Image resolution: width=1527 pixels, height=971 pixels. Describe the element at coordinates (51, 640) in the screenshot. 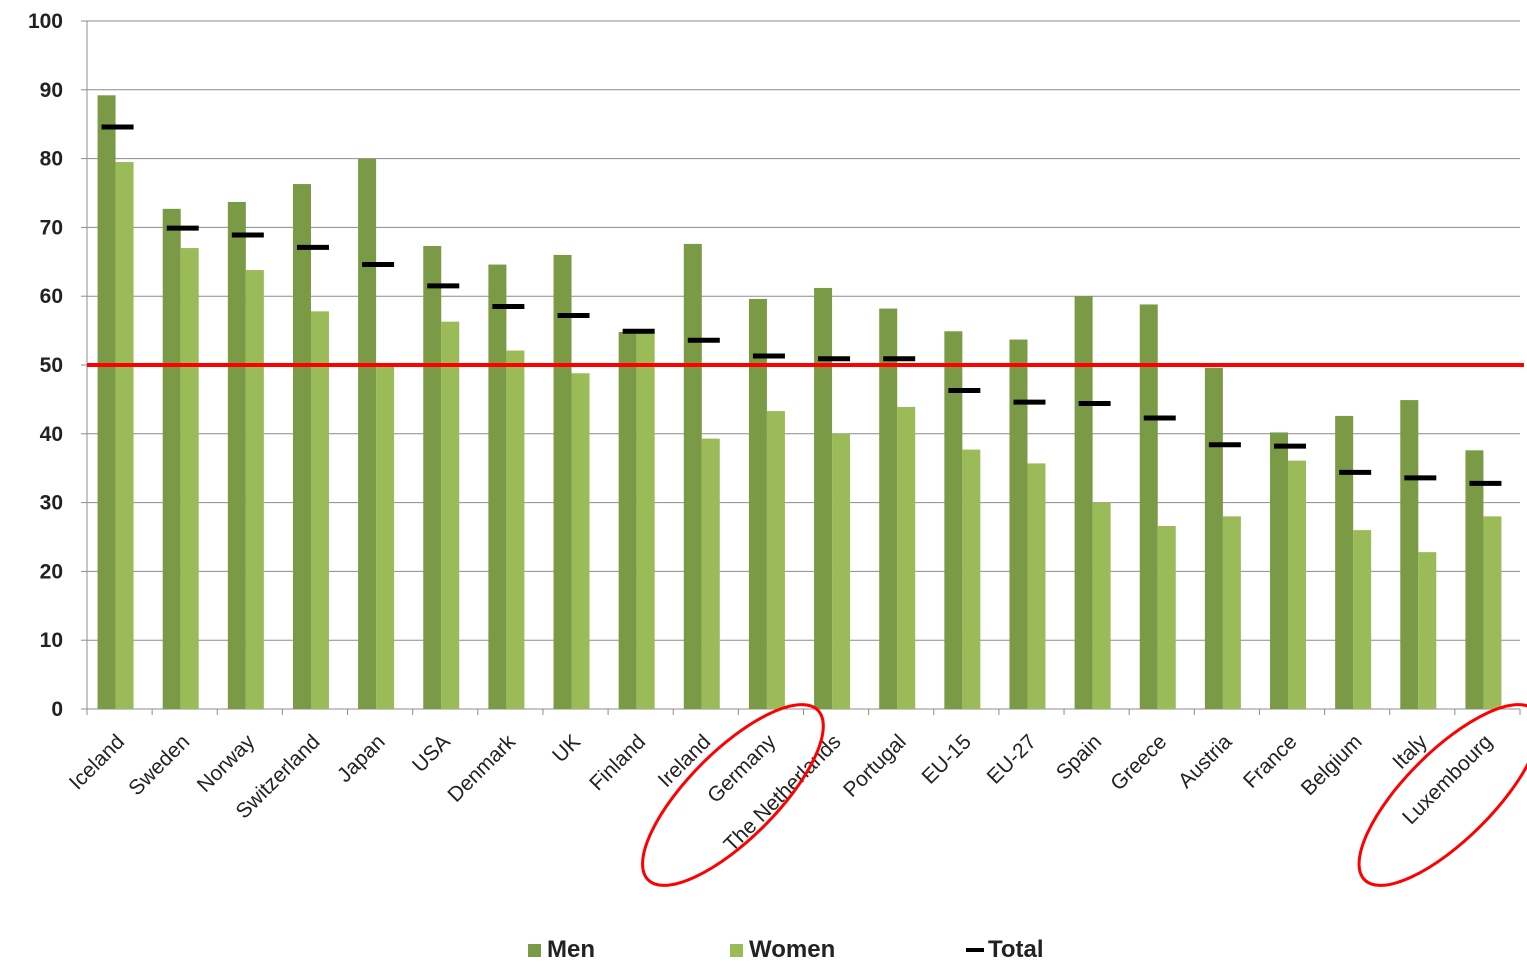

I see `y-tick-label: 10` at that location.